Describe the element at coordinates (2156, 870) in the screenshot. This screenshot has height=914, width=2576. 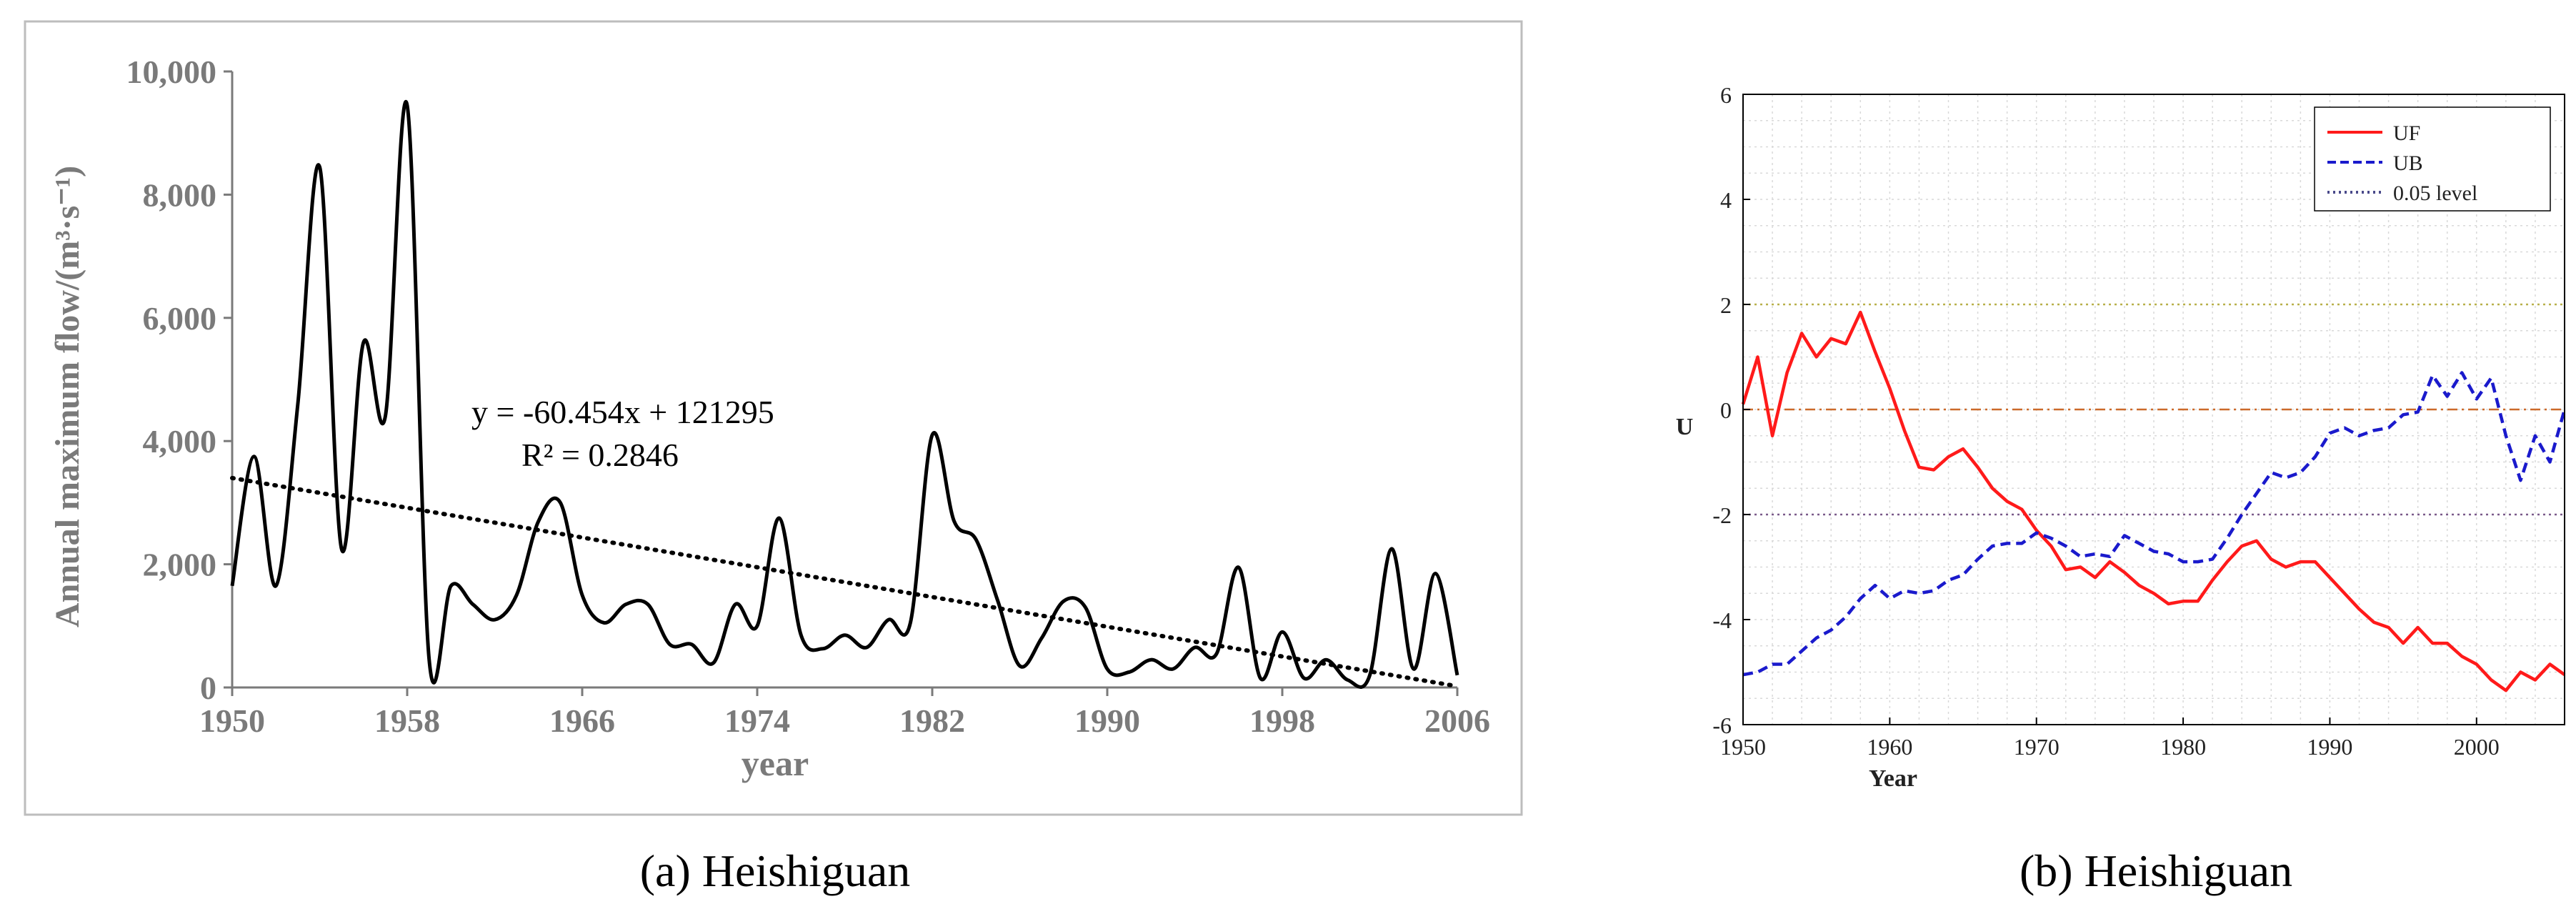
I see `caption-b: (b) Heishiguan` at that location.